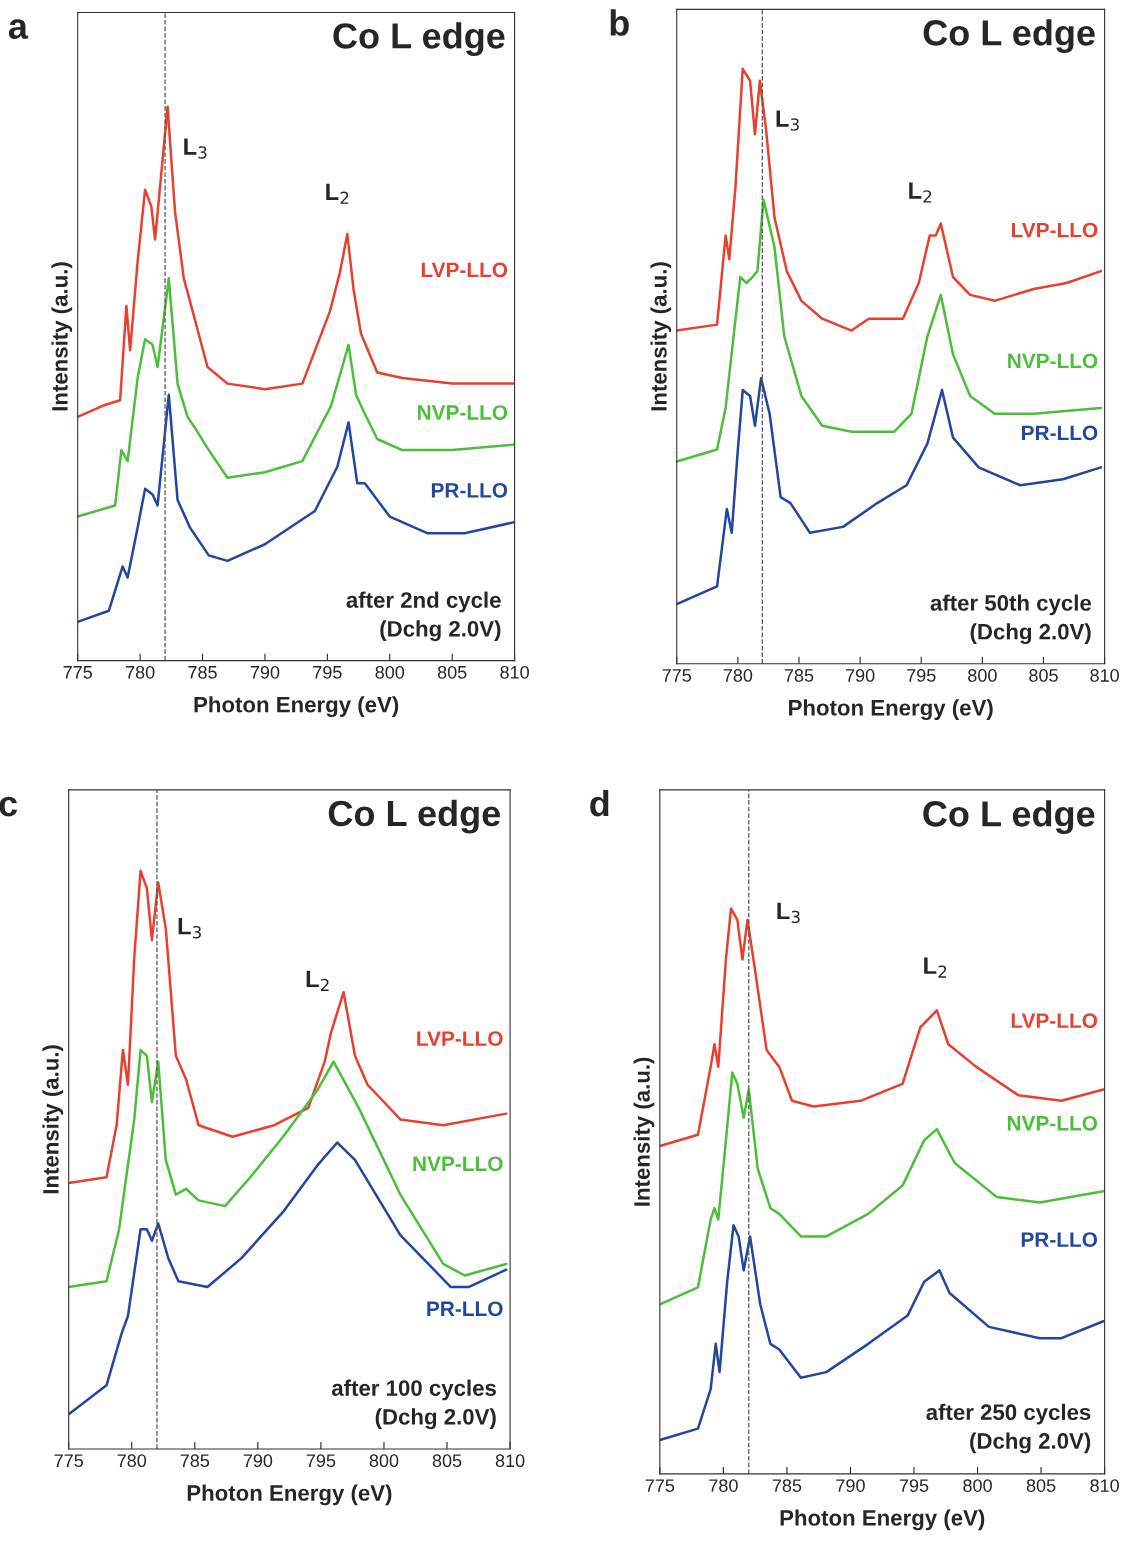  Describe the element at coordinates (413, 1404) in the screenshot. I see `annotation: after 100 cycles (Dchg 2.0V)` at that location.